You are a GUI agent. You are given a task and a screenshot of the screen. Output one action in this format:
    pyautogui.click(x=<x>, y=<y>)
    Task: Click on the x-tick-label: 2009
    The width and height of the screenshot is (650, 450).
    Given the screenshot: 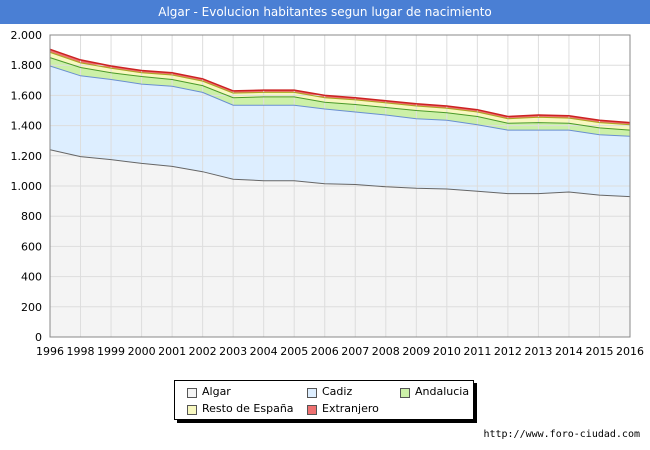 What is the action you would take?
    pyautogui.click(x=416, y=351)
    